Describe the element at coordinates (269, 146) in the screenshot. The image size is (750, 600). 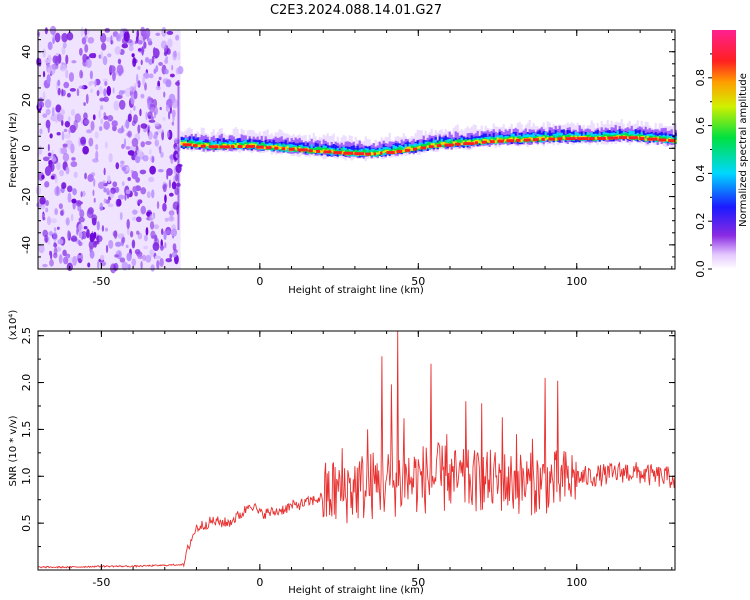
I see `signal-cyan` at that location.